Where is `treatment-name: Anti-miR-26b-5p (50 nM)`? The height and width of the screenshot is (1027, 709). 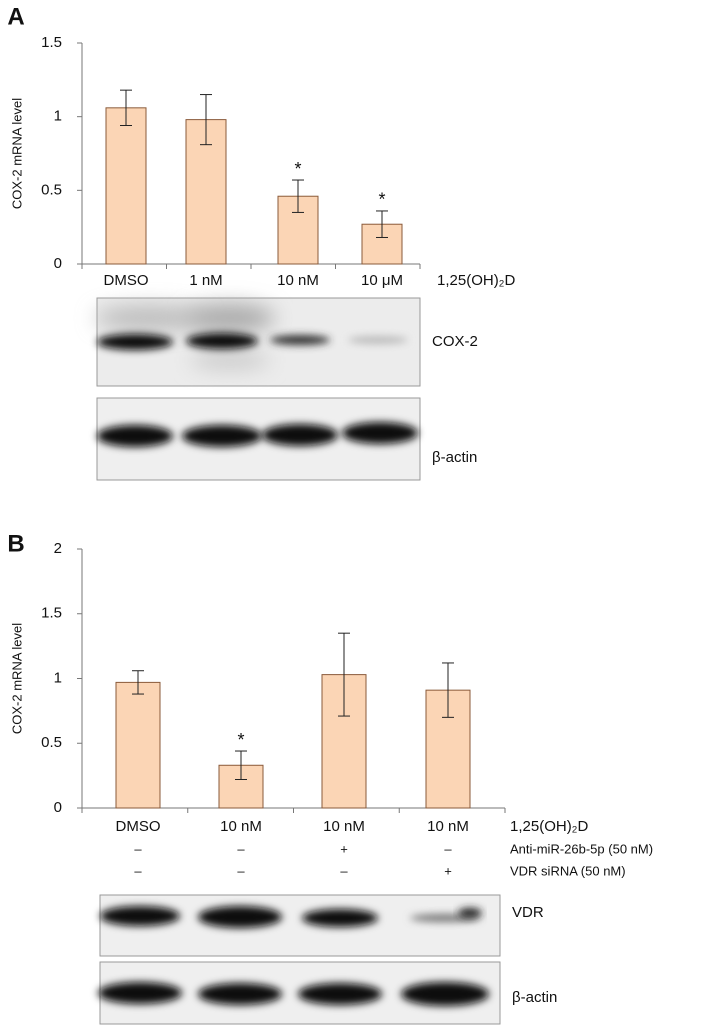 treatment-name: Anti-miR-26b-5p (50 nM) is located at coordinates (581, 848).